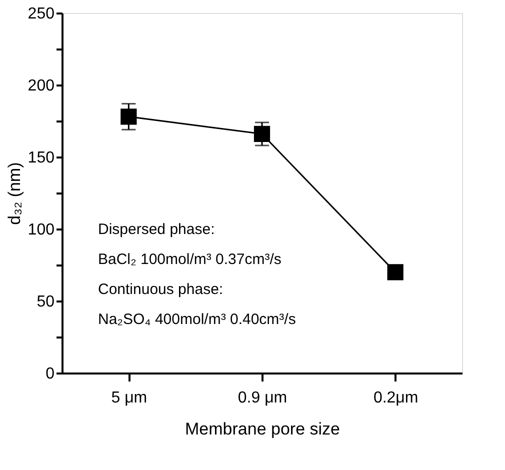 The width and height of the screenshot is (505, 470). Describe the element at coordinates (190, 259) in the screenshot. I see `annotation: BaCl₂ 100mol/m³ 0.37cm³/s` at that location.